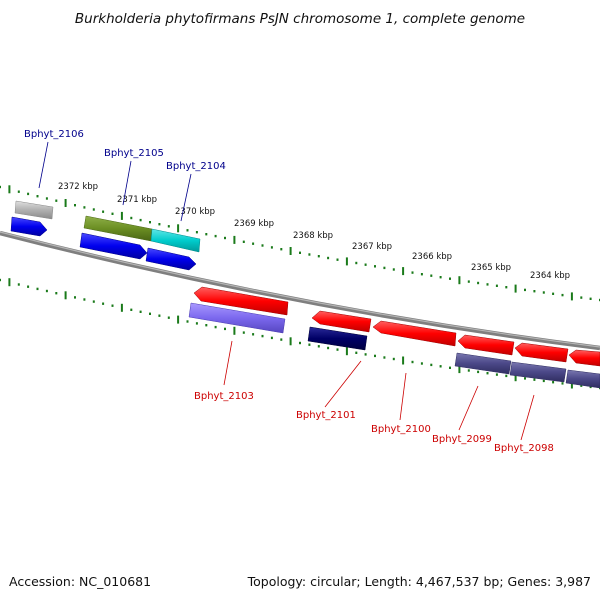 Image resolution: width=600 pixels, height=600 pixels. Describe the element at coordinates (313, 236) in the screenshot. I see `tick-label: 2368 kbp` at that location.